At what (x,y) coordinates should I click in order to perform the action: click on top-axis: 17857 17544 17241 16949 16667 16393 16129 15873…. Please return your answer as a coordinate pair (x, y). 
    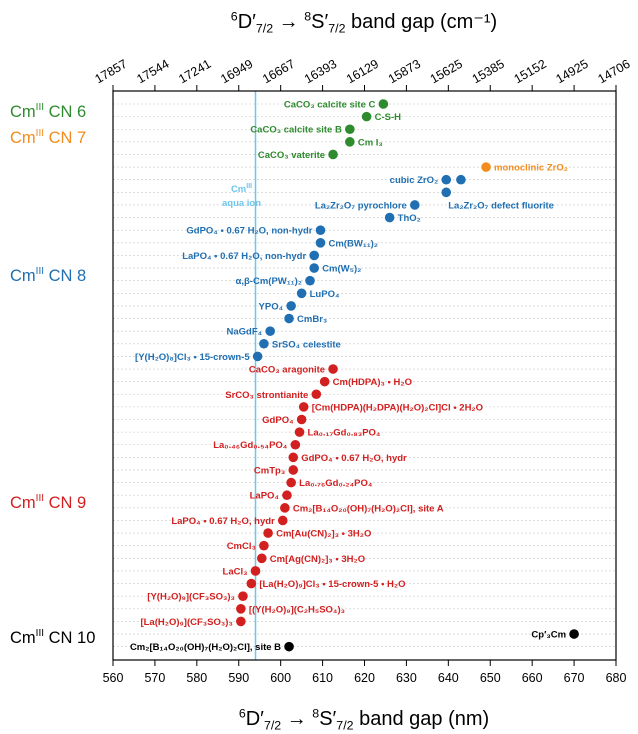
    Looking at the image, I should click on (362, 74).